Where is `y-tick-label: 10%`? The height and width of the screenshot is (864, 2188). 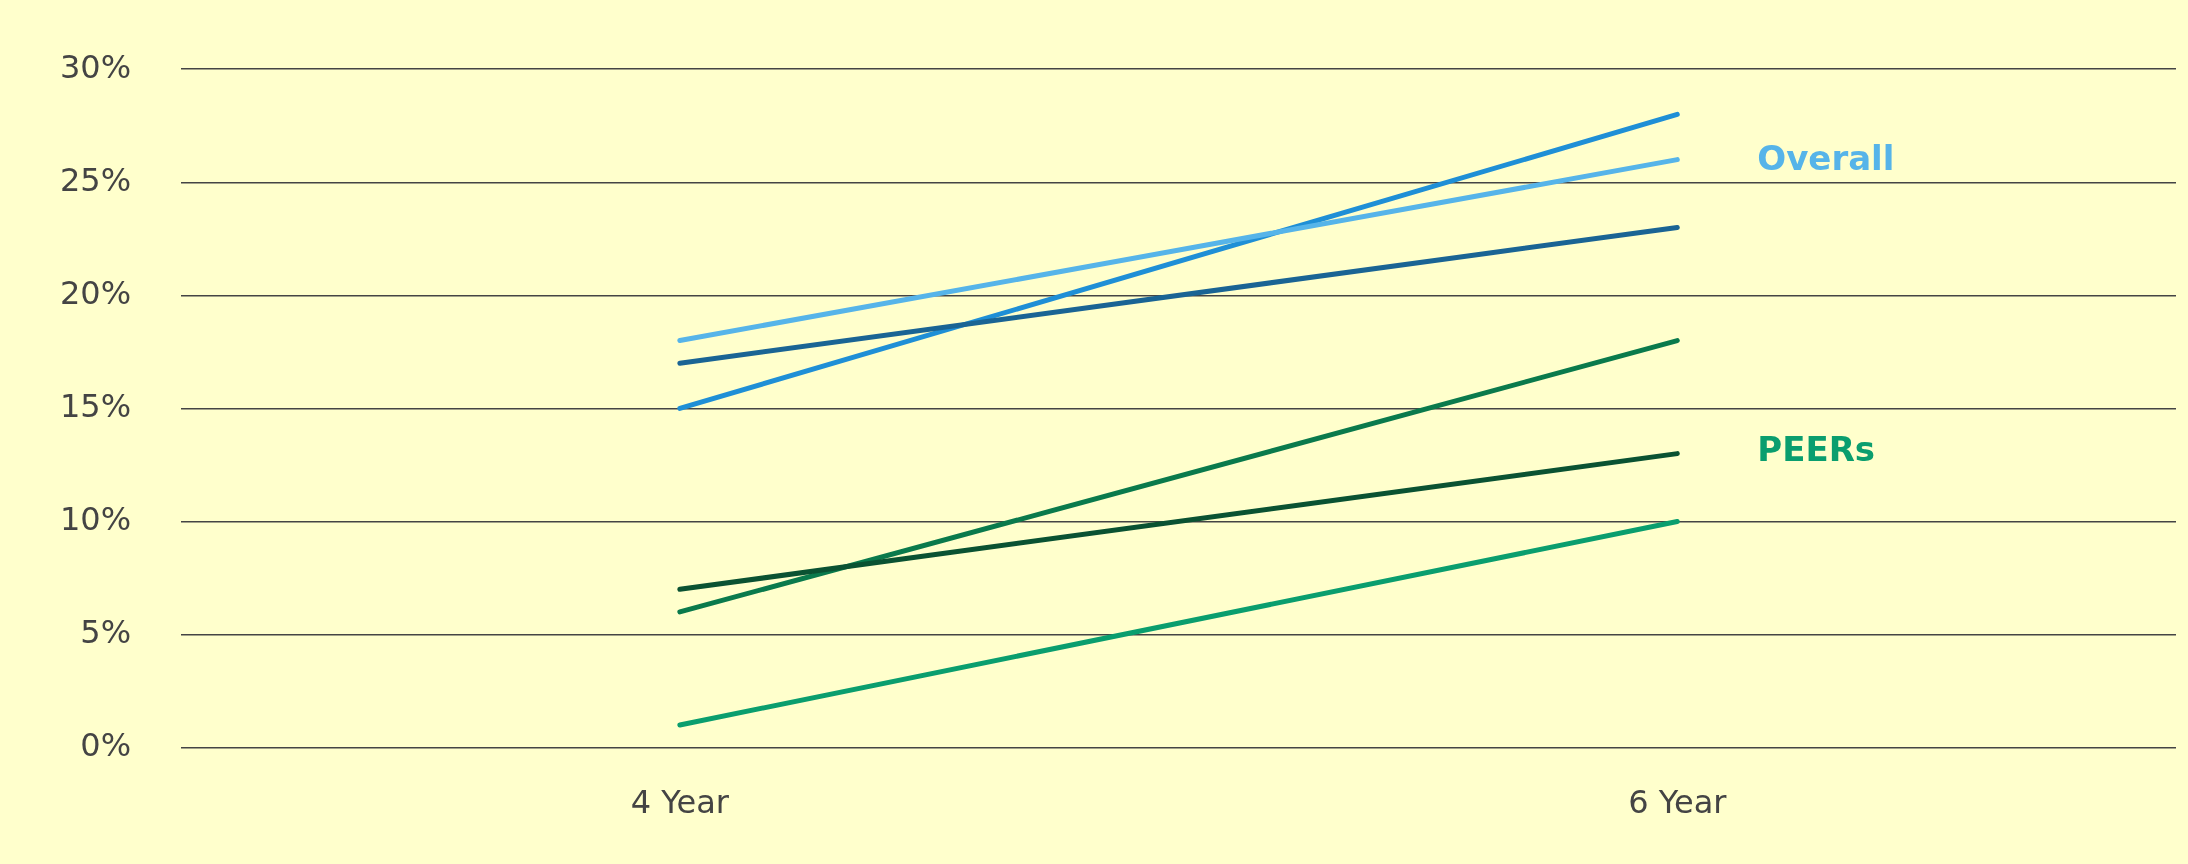 y-tick-label: 10% is located at coordinates (96, 518).